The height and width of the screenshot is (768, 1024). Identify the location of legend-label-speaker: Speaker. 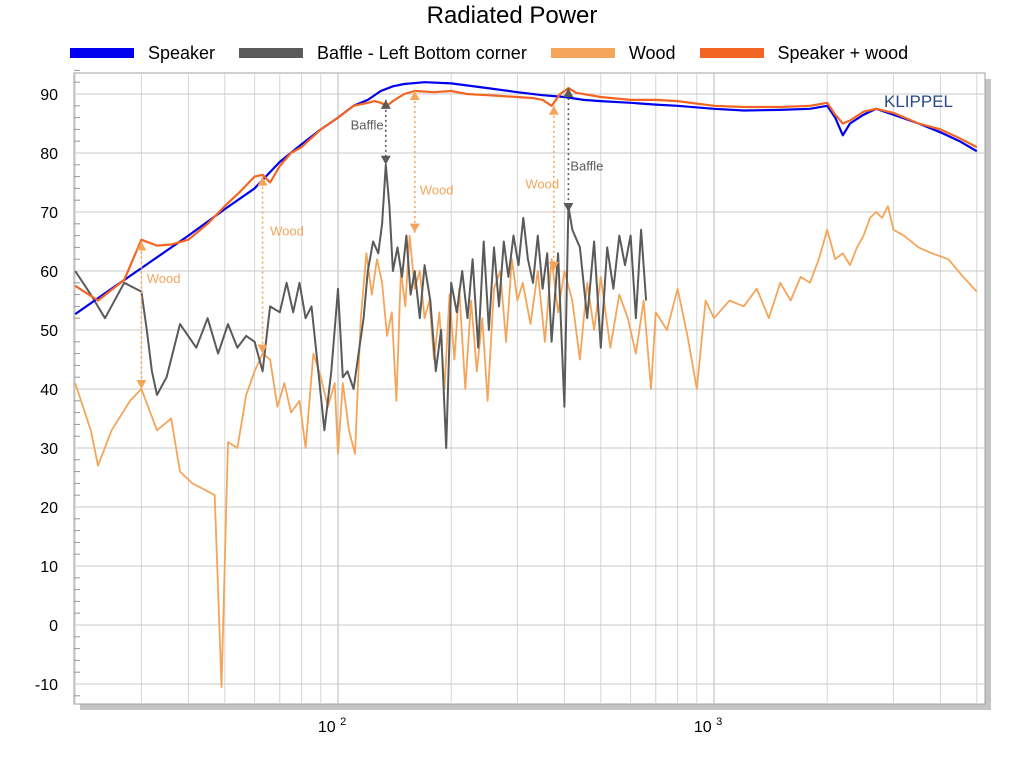
(182, 52).